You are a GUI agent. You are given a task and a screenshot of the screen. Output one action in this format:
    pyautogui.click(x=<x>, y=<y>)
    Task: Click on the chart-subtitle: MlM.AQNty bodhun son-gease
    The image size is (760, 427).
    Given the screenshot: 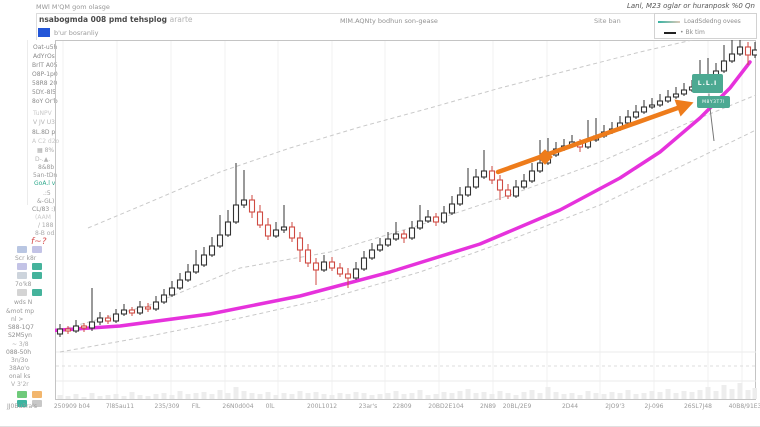 What is the action you would take?
    pyautogui.click(x=389, y=21)
    